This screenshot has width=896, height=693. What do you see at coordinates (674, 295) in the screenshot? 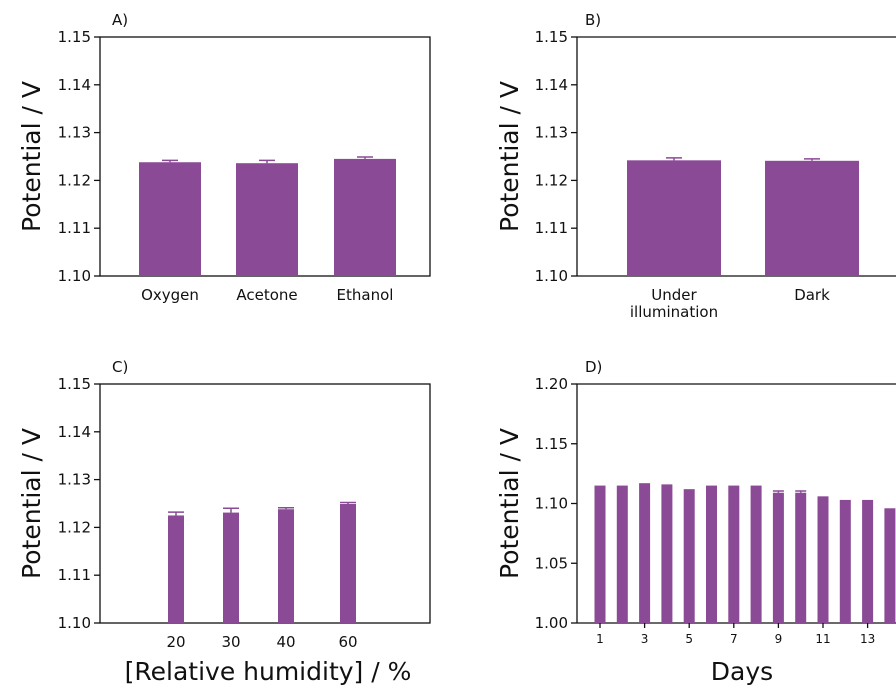
I see `panel-b-category-label-0-line-0: Under` at bounding box center [674, 295].